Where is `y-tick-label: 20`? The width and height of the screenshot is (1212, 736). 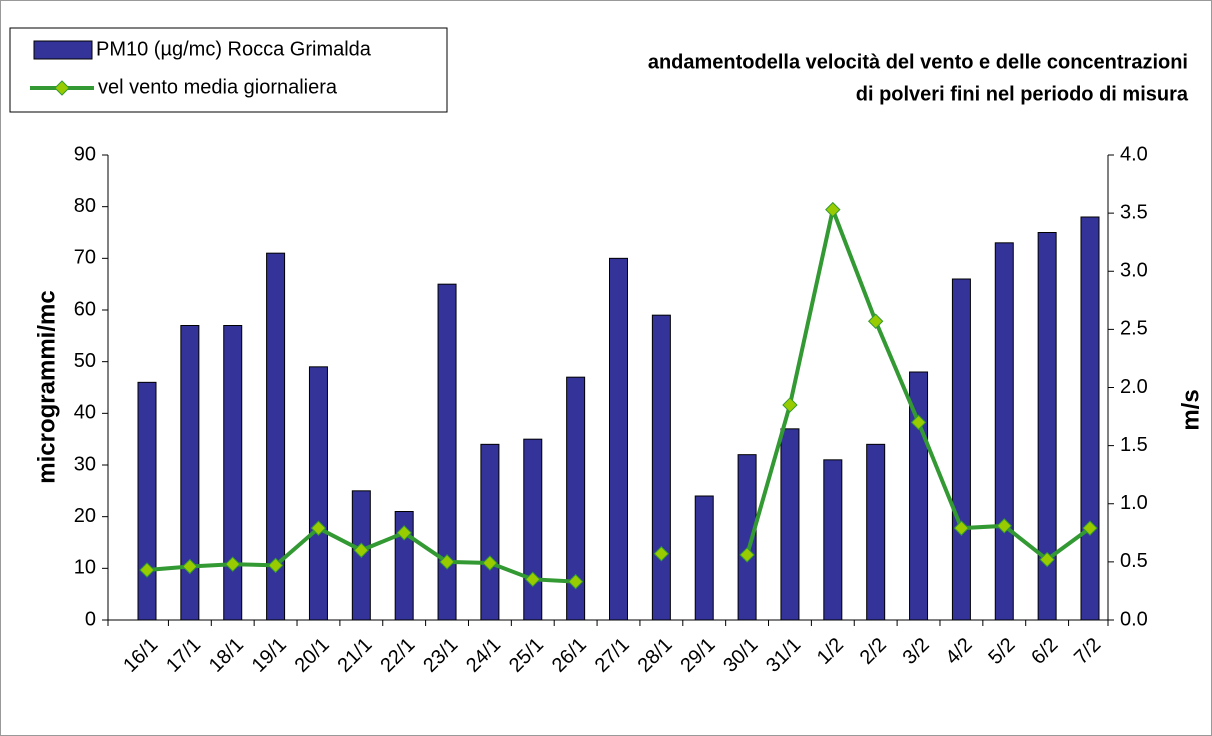 y-tick-label: 20 is located at coordinates (85, 516).